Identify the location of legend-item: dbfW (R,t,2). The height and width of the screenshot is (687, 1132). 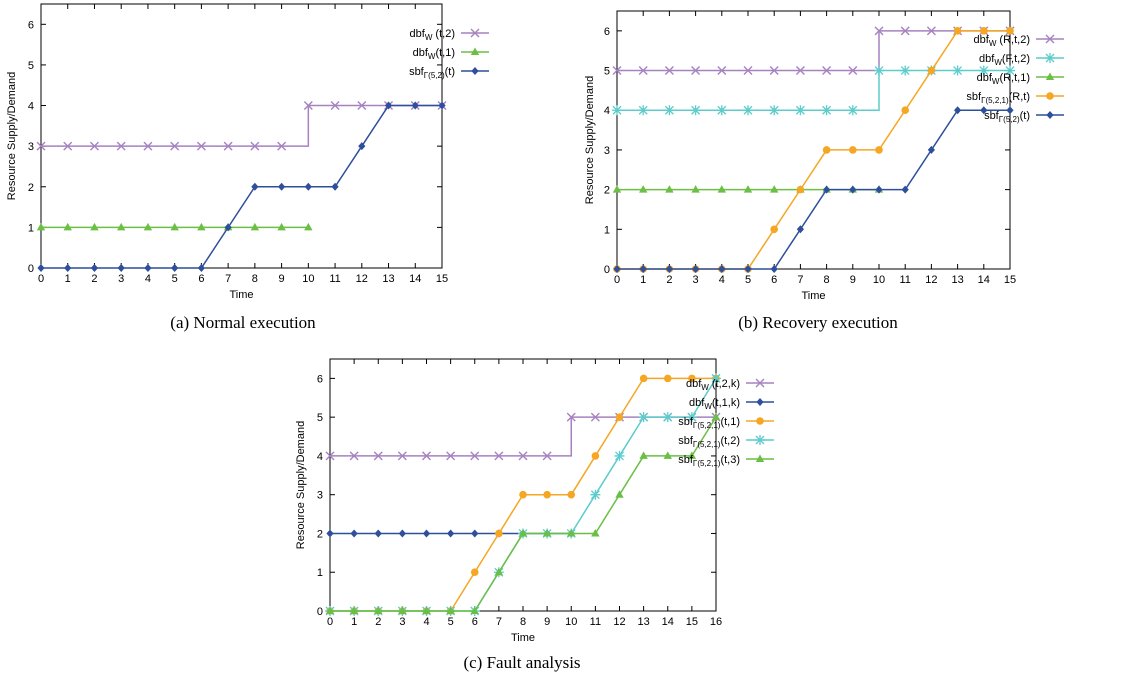
(1019, 41).